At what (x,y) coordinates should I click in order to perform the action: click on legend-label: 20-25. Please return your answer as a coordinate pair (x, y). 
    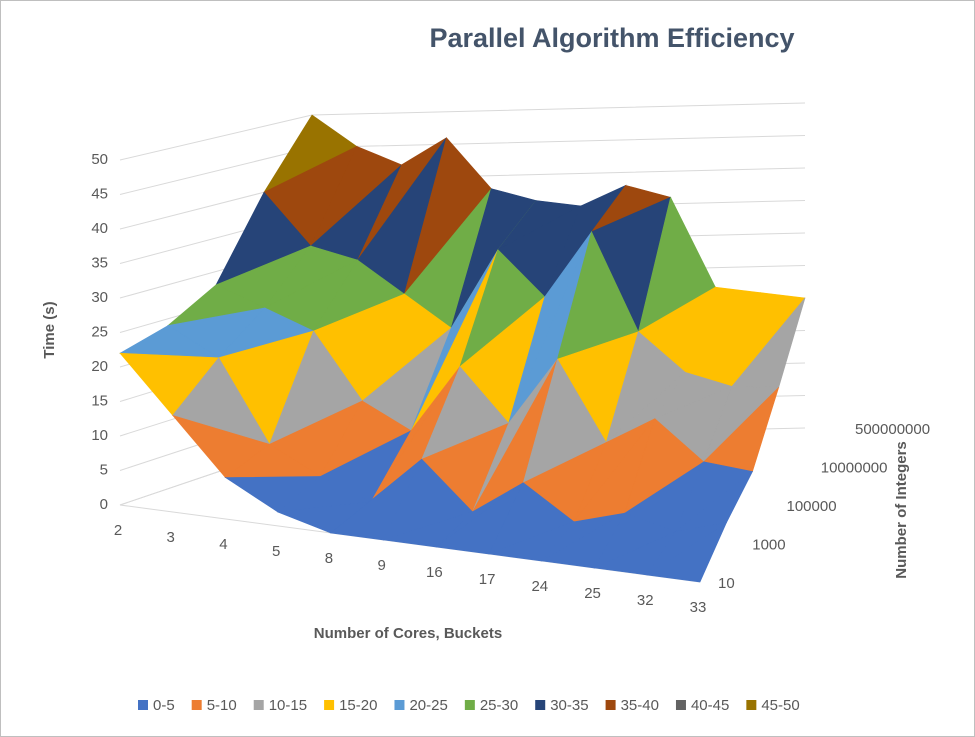
    Looking at the image, I should click on (428, 705).